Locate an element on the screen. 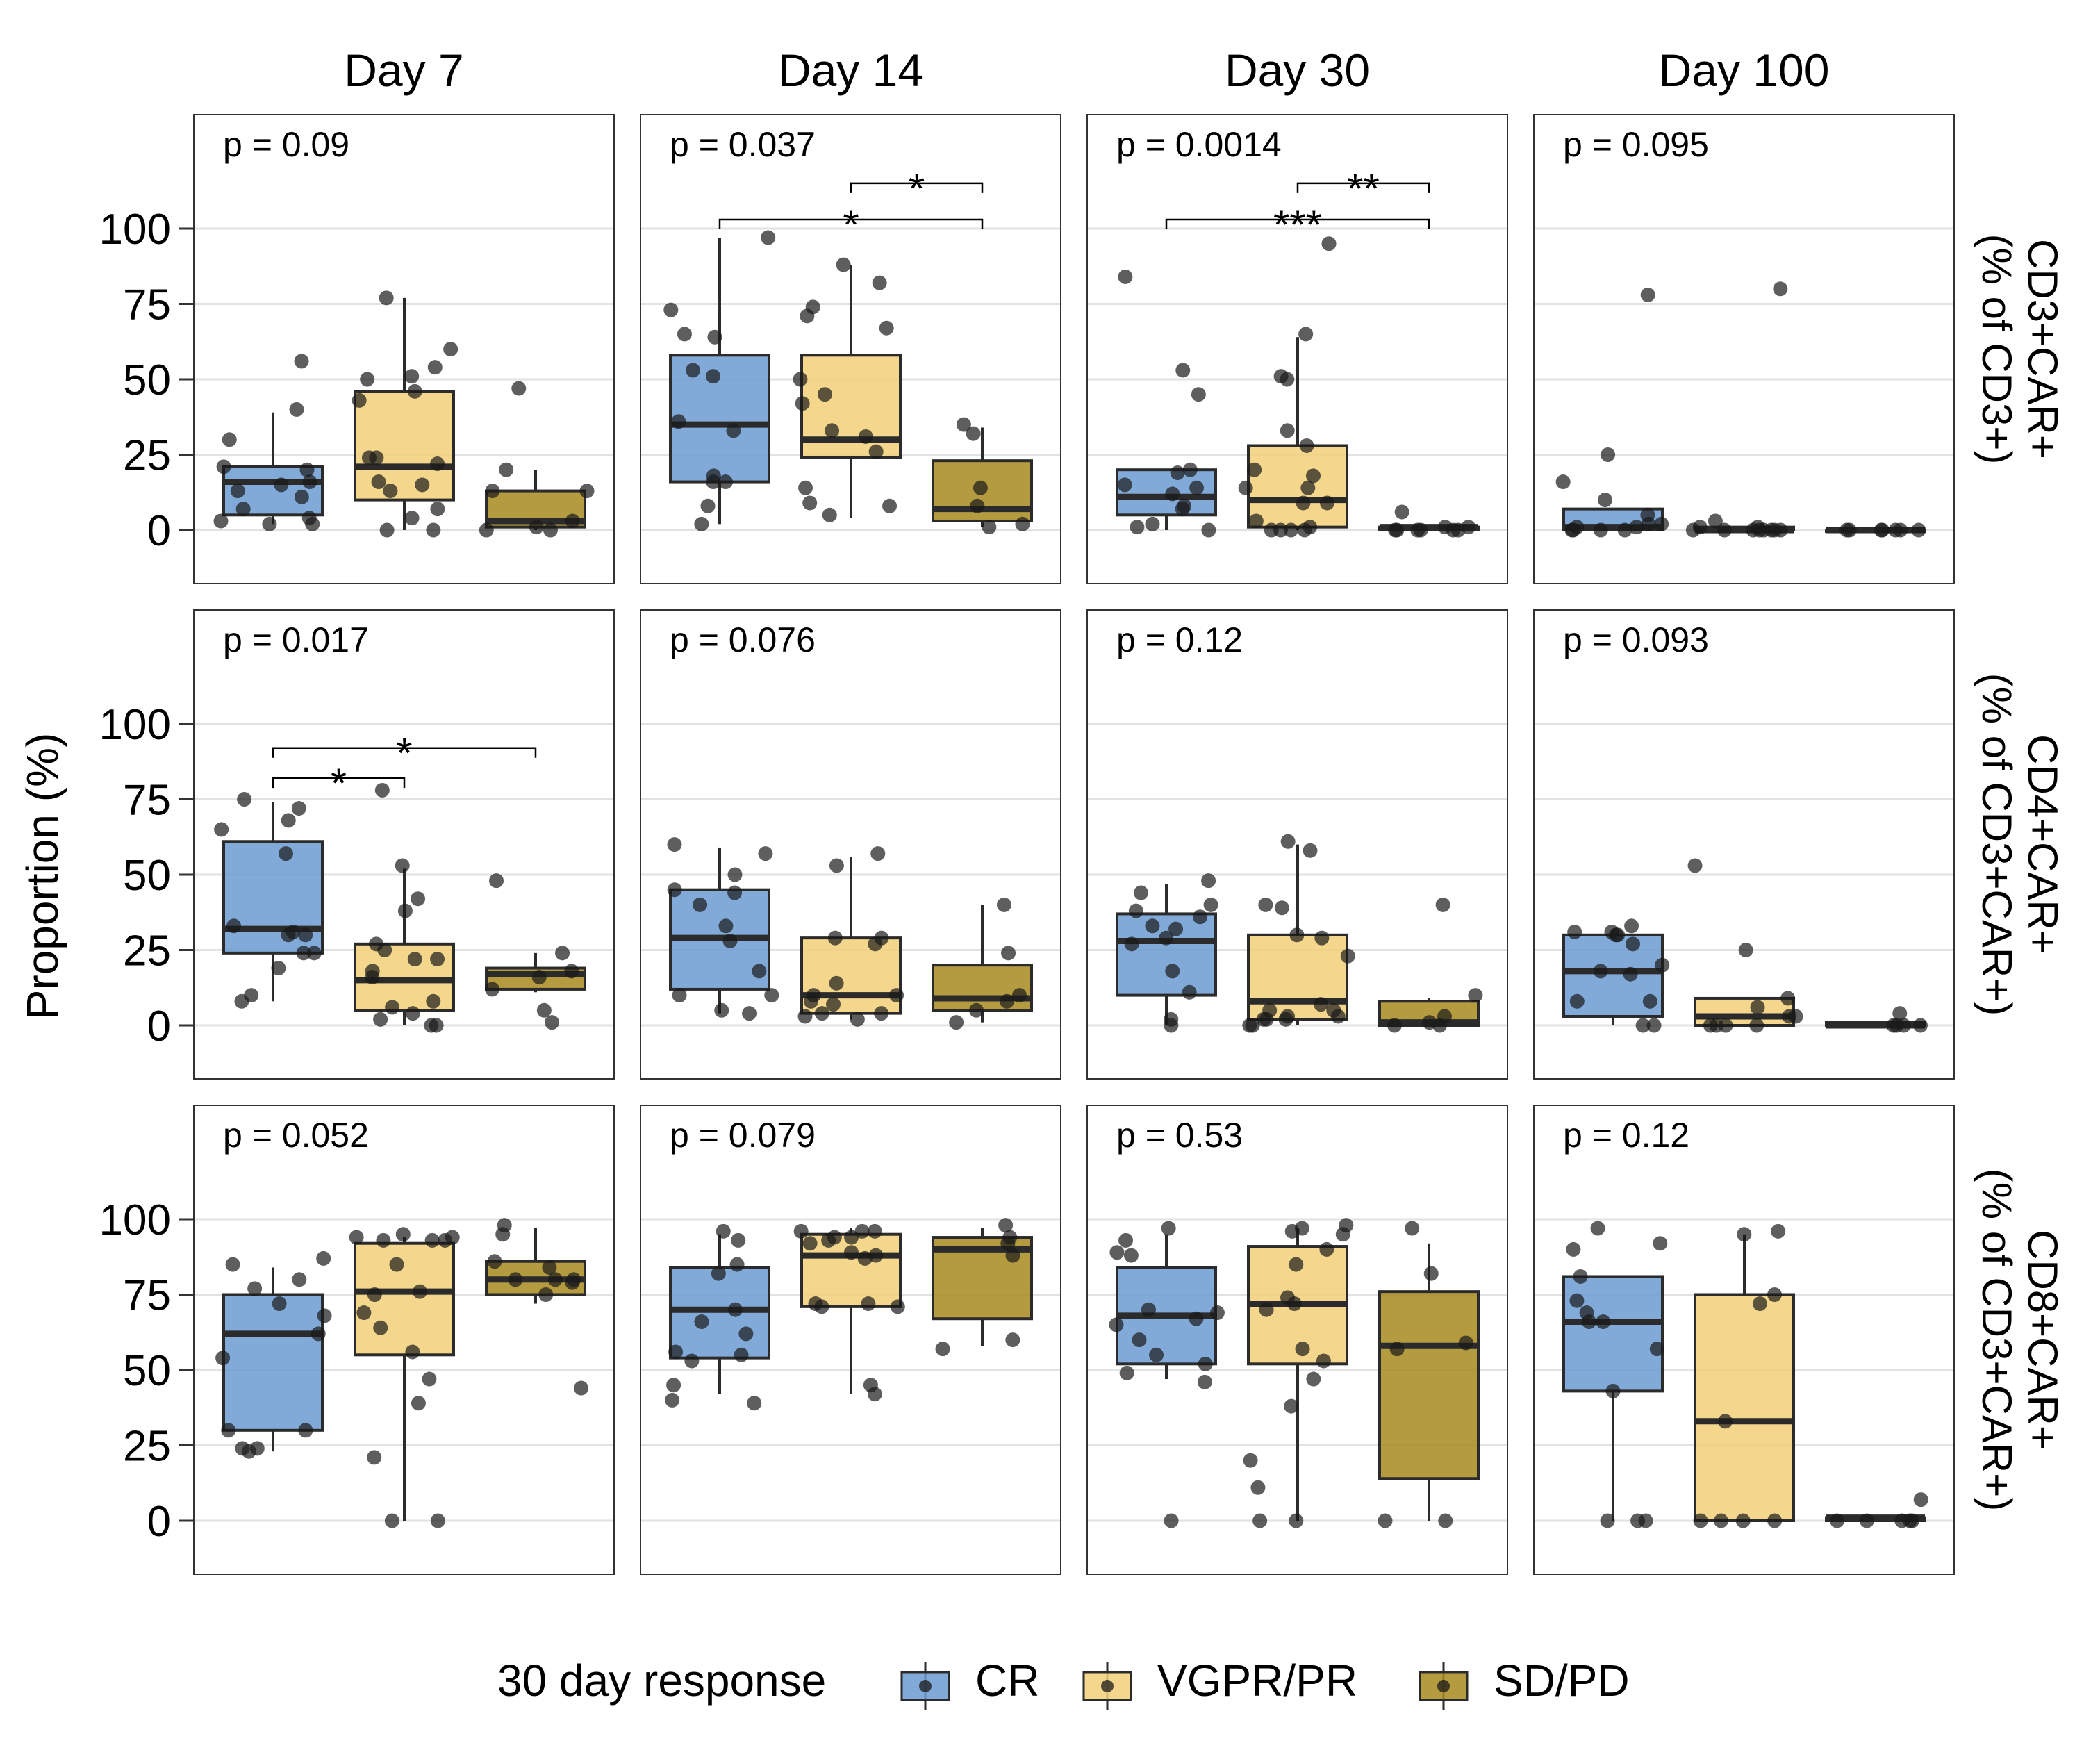  column-title: Day 30 is located at coordinates (1297, 70).